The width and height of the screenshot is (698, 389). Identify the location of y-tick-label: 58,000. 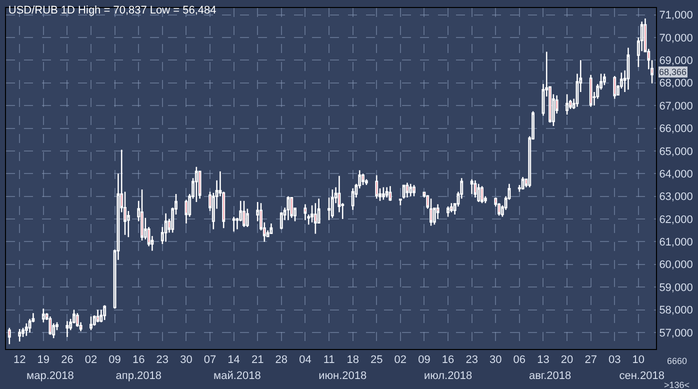
(676, 310).